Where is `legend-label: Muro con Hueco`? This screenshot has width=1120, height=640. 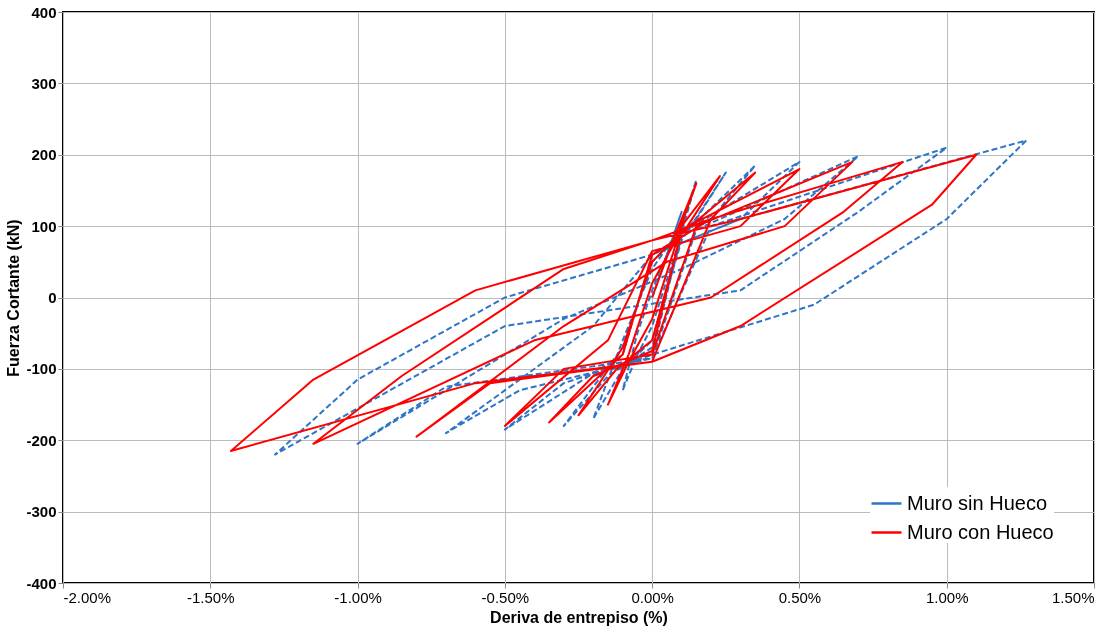 legend-label: Muro con Hueco is located at coordinates (980, 531).